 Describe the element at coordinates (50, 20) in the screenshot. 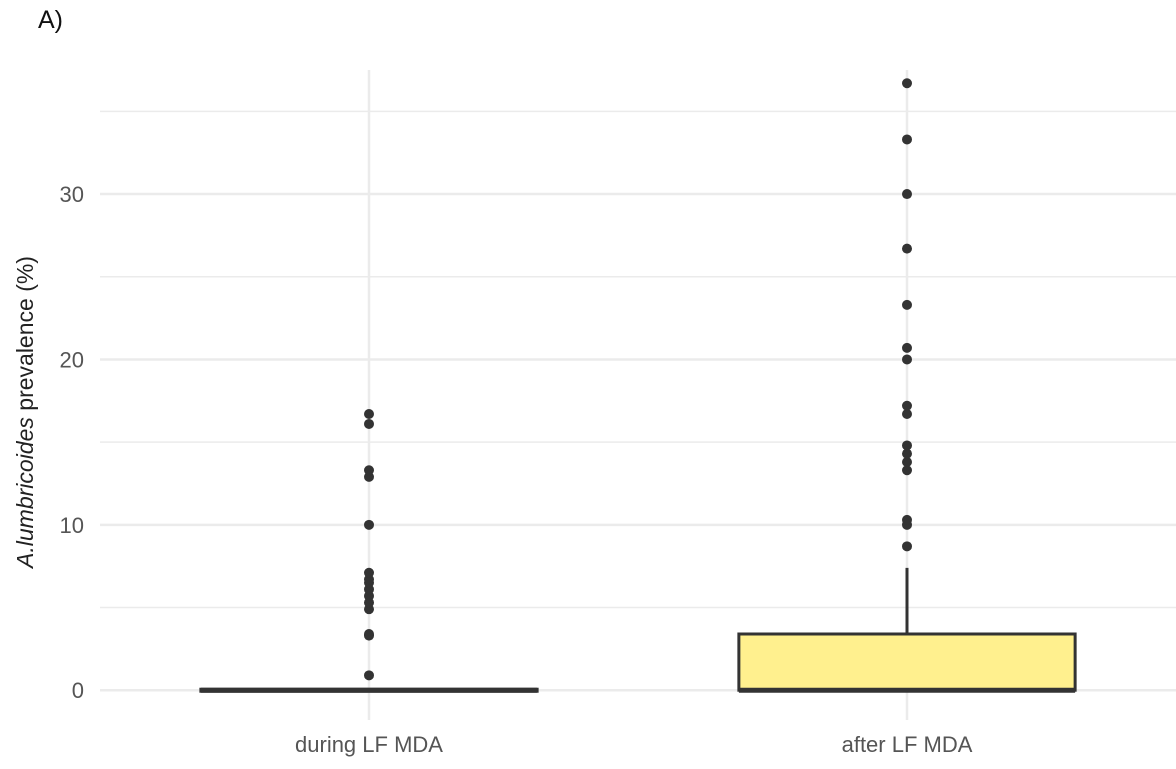

I see `panel-label: A)` at that location.